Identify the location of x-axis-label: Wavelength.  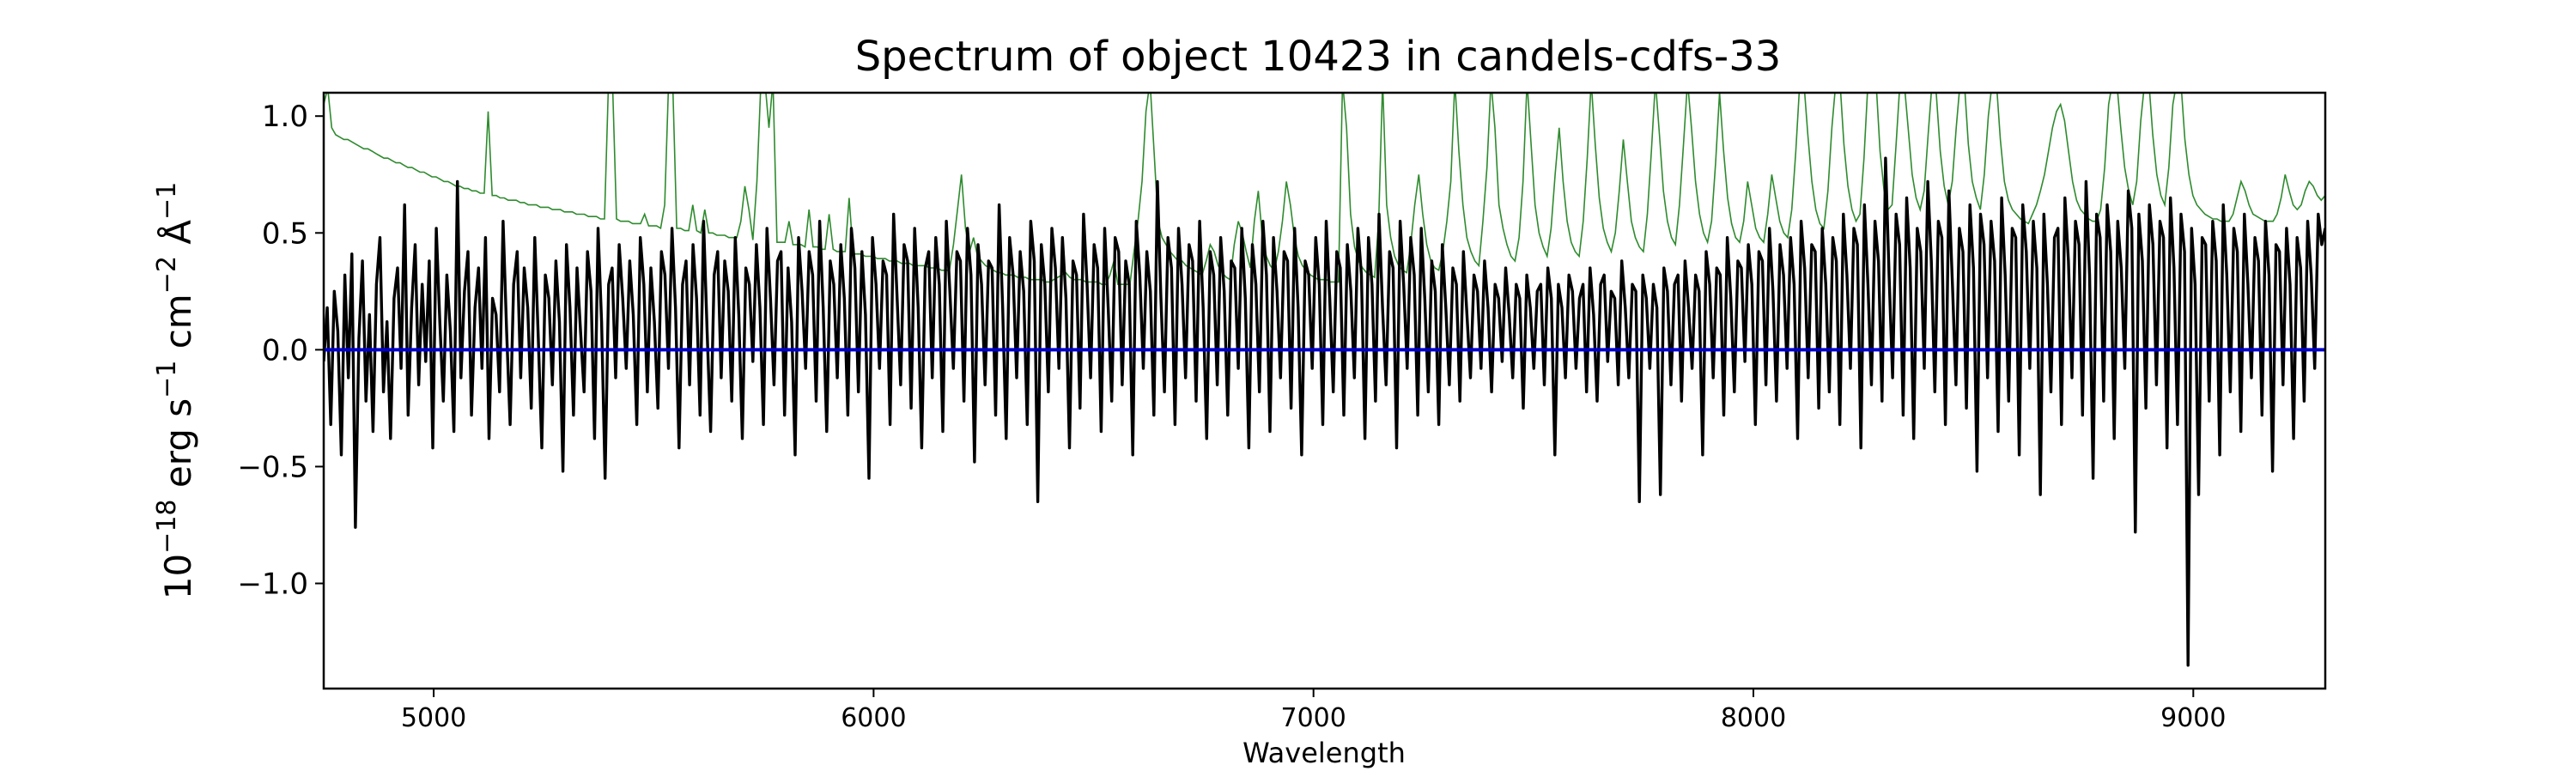
(1324, 753).